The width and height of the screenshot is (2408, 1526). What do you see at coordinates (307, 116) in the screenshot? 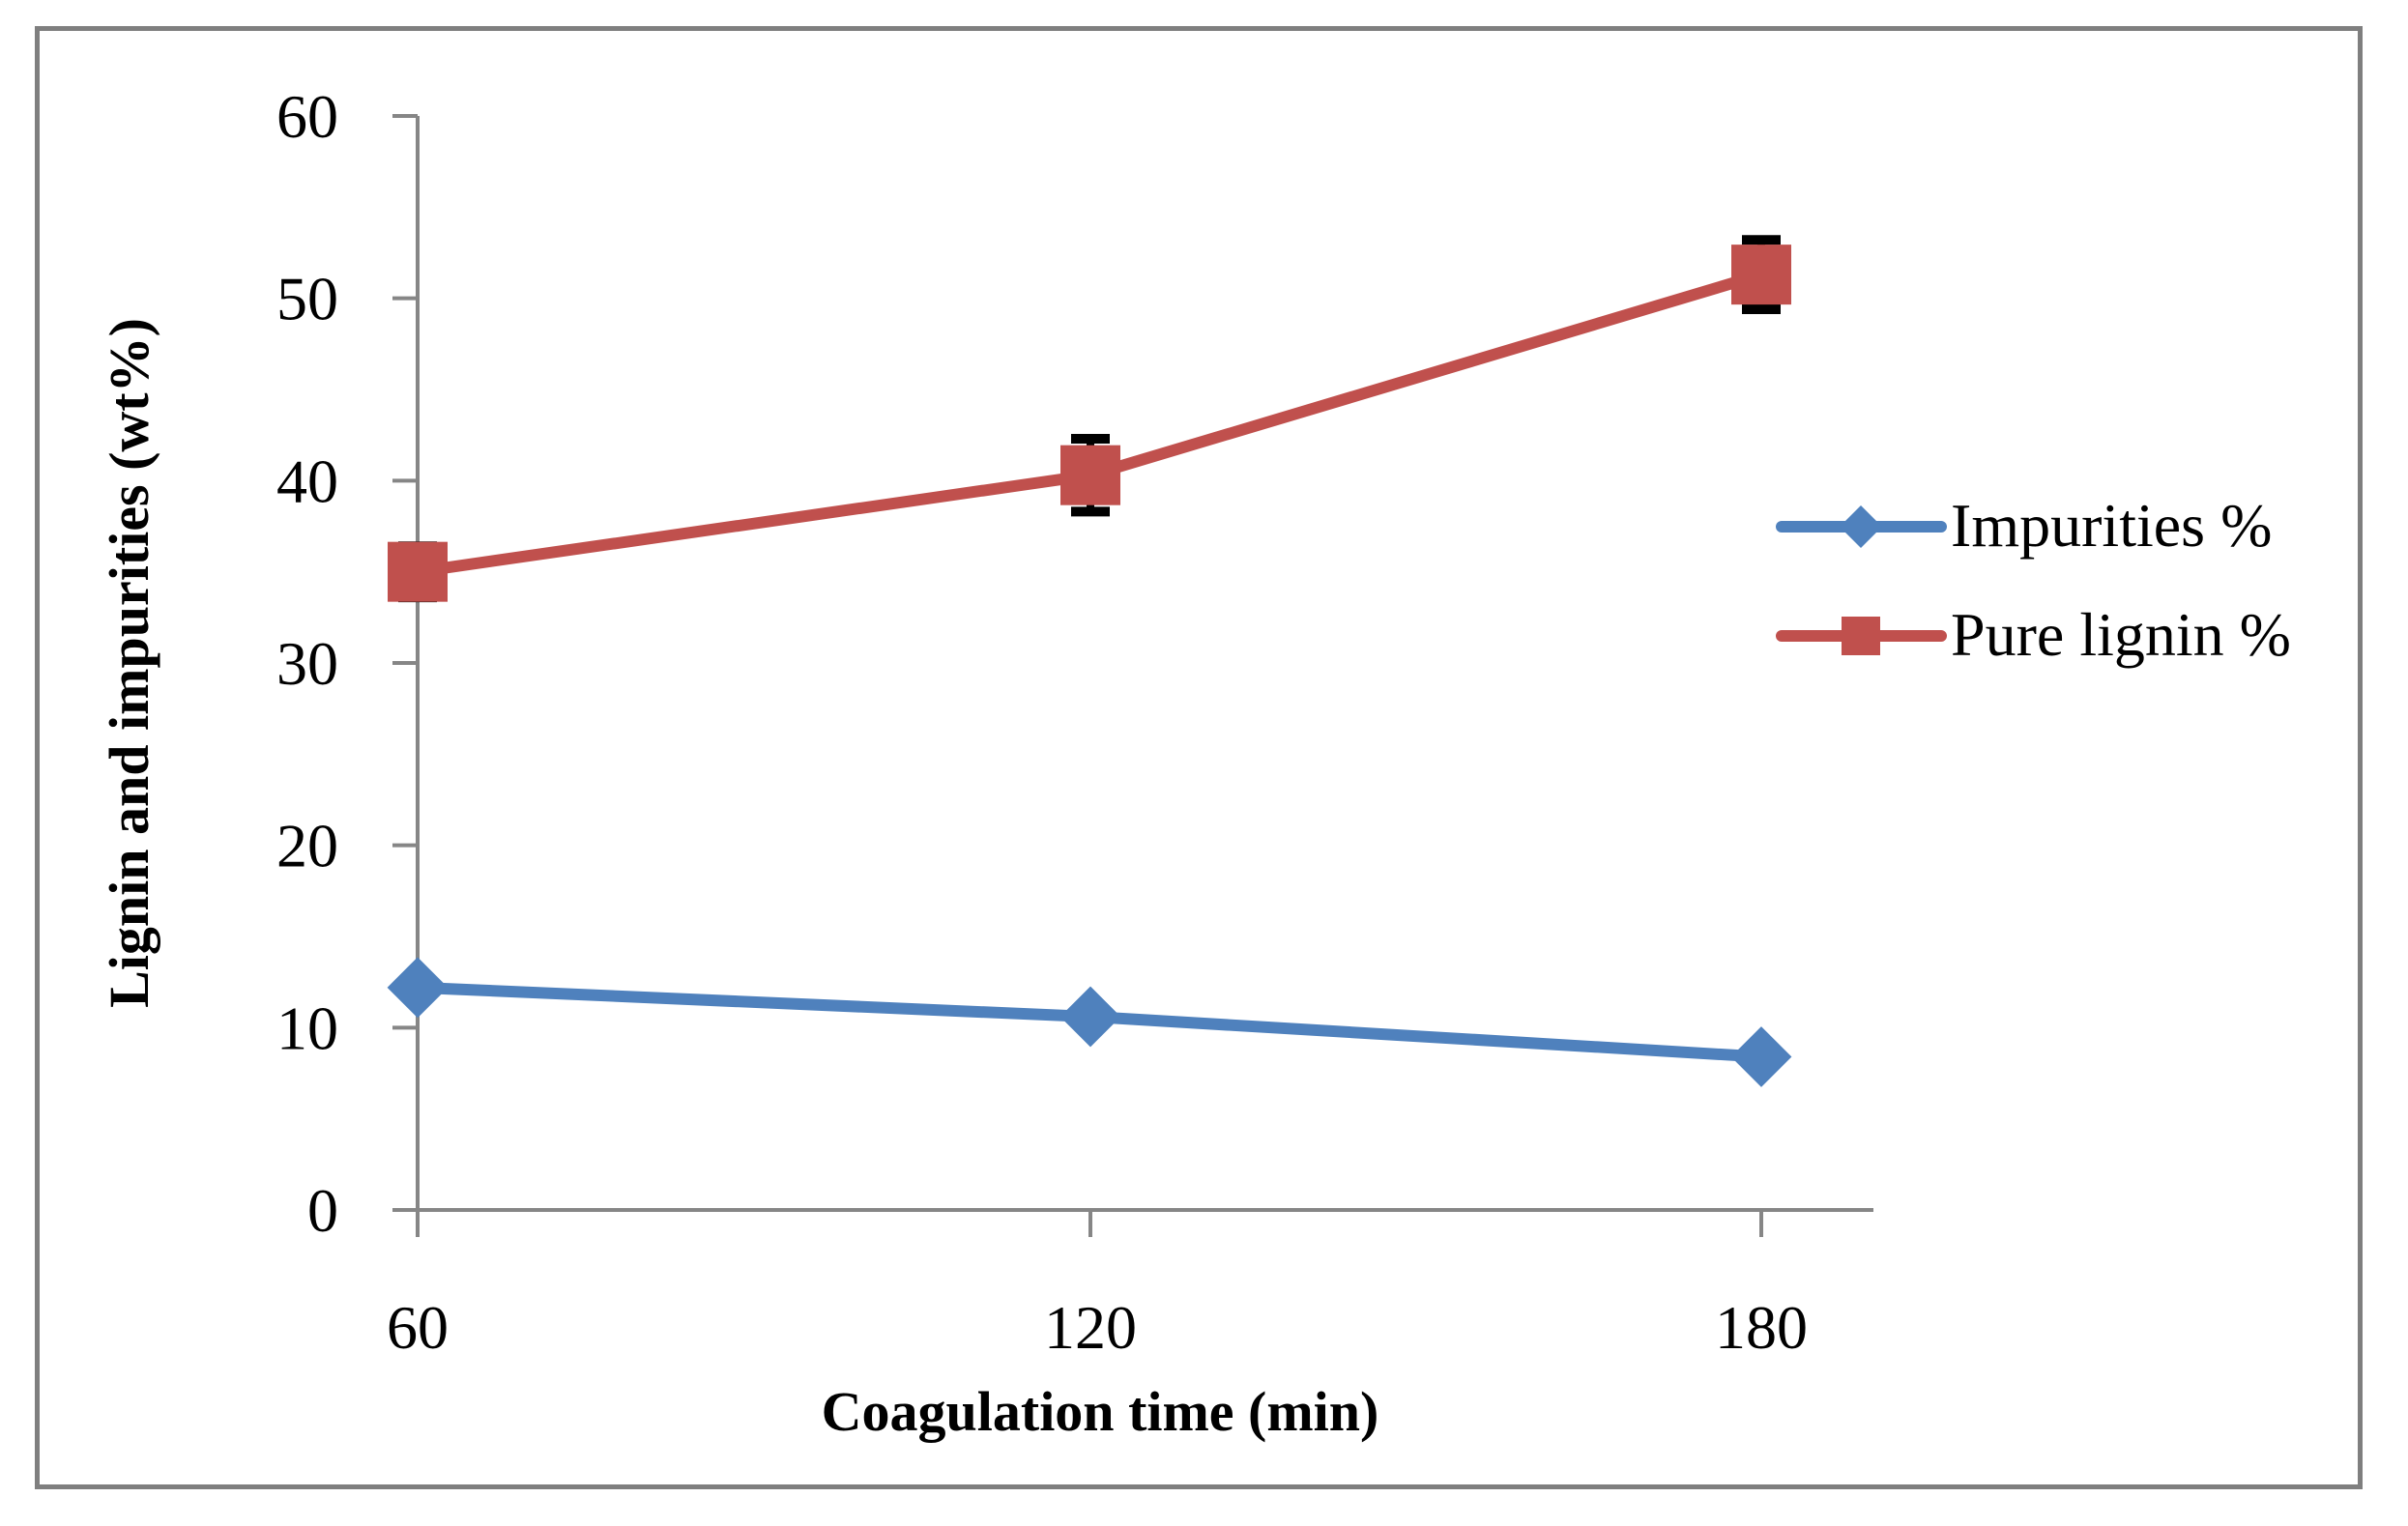
I see `y-tick-label: 60` at bounding box center [307, 116].